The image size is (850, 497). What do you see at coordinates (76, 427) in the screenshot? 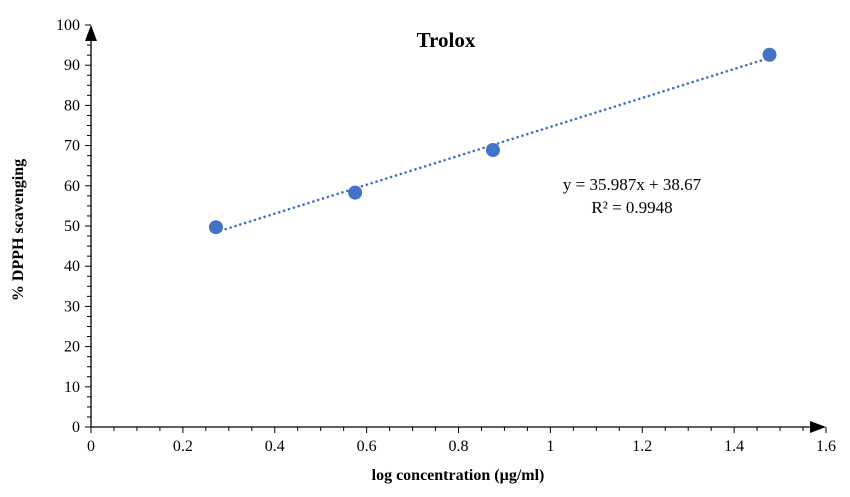
I see `y-tick-label: 0` at bounding box center [76, 427].